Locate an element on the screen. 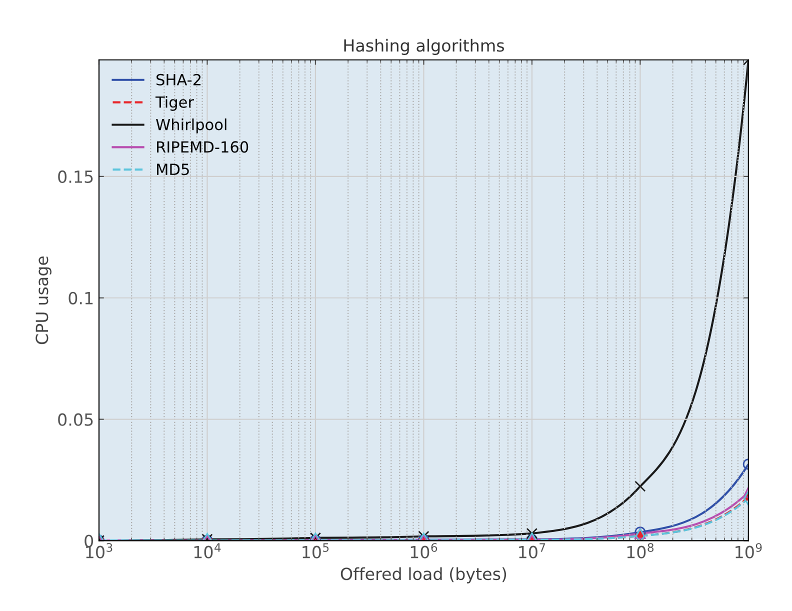 The height and width of the screenshot is (611, 792). legend-label: RIPEMD-160 is located at coordinates (202, 147).